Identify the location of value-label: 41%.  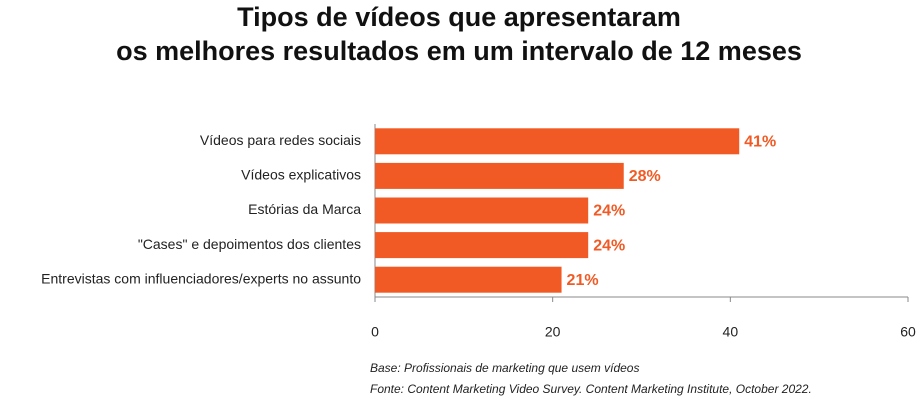
(760, 142).